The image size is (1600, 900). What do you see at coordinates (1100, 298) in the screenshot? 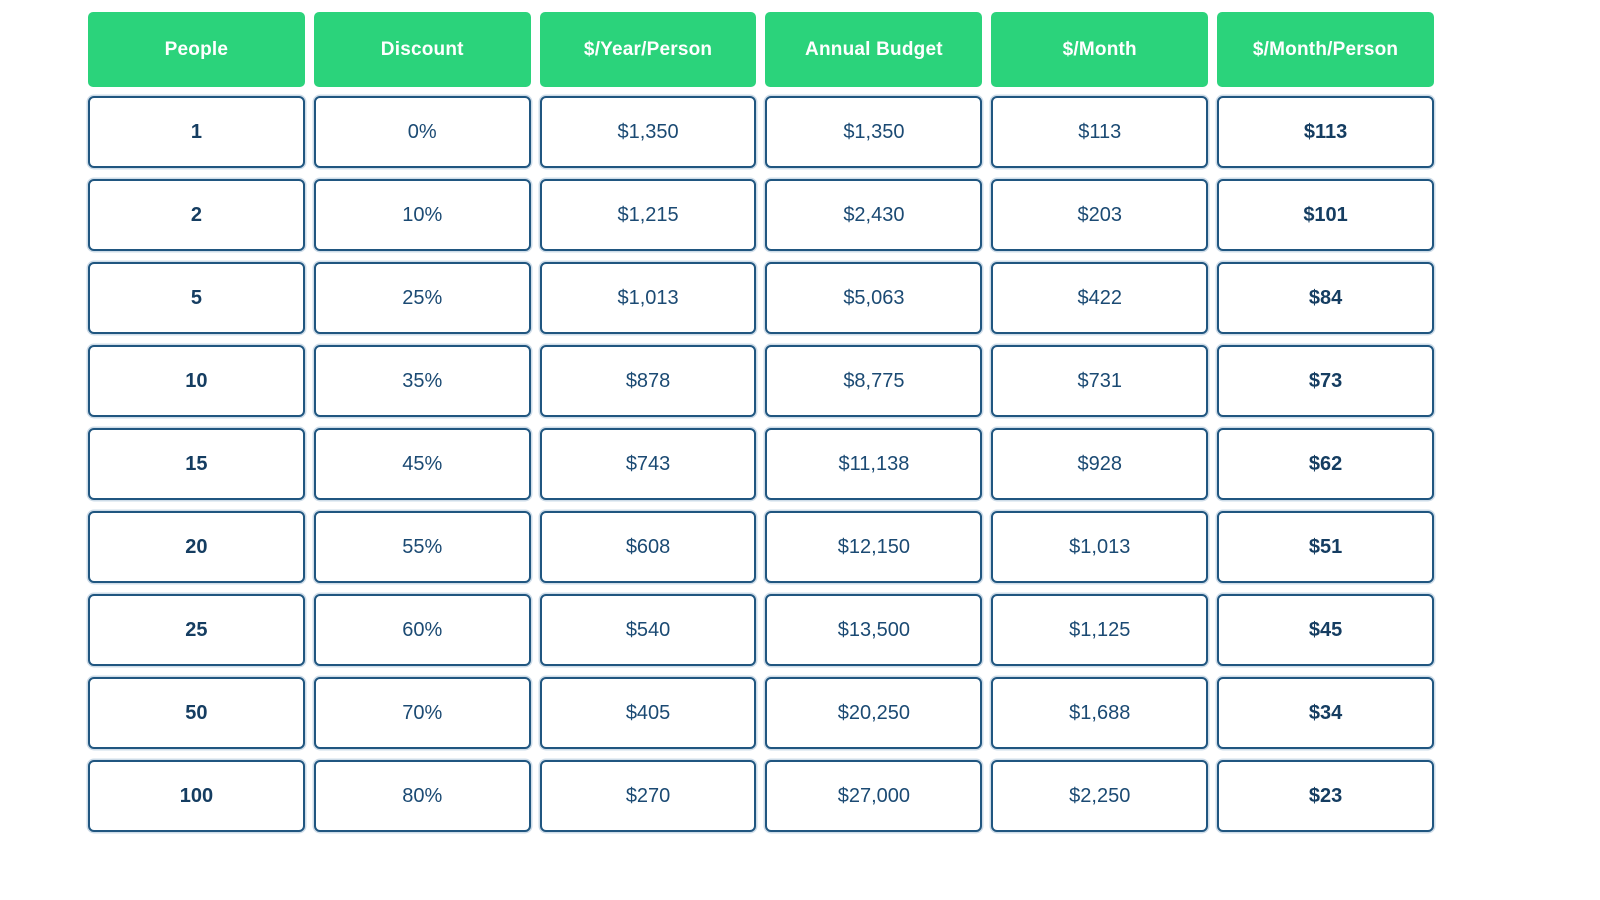
I see `table-cell: $422` at bounding box center [1100, 298].